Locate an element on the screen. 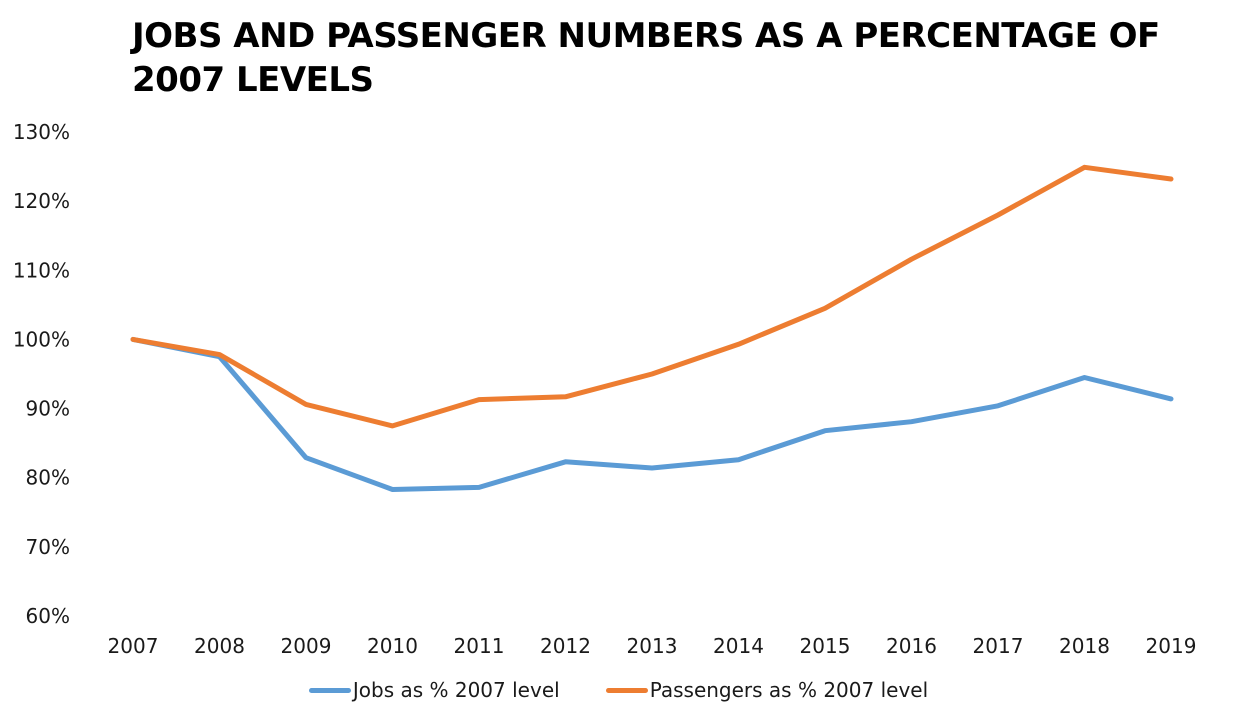  x-tick-label: 2010 is located at coordinates (392, 646).